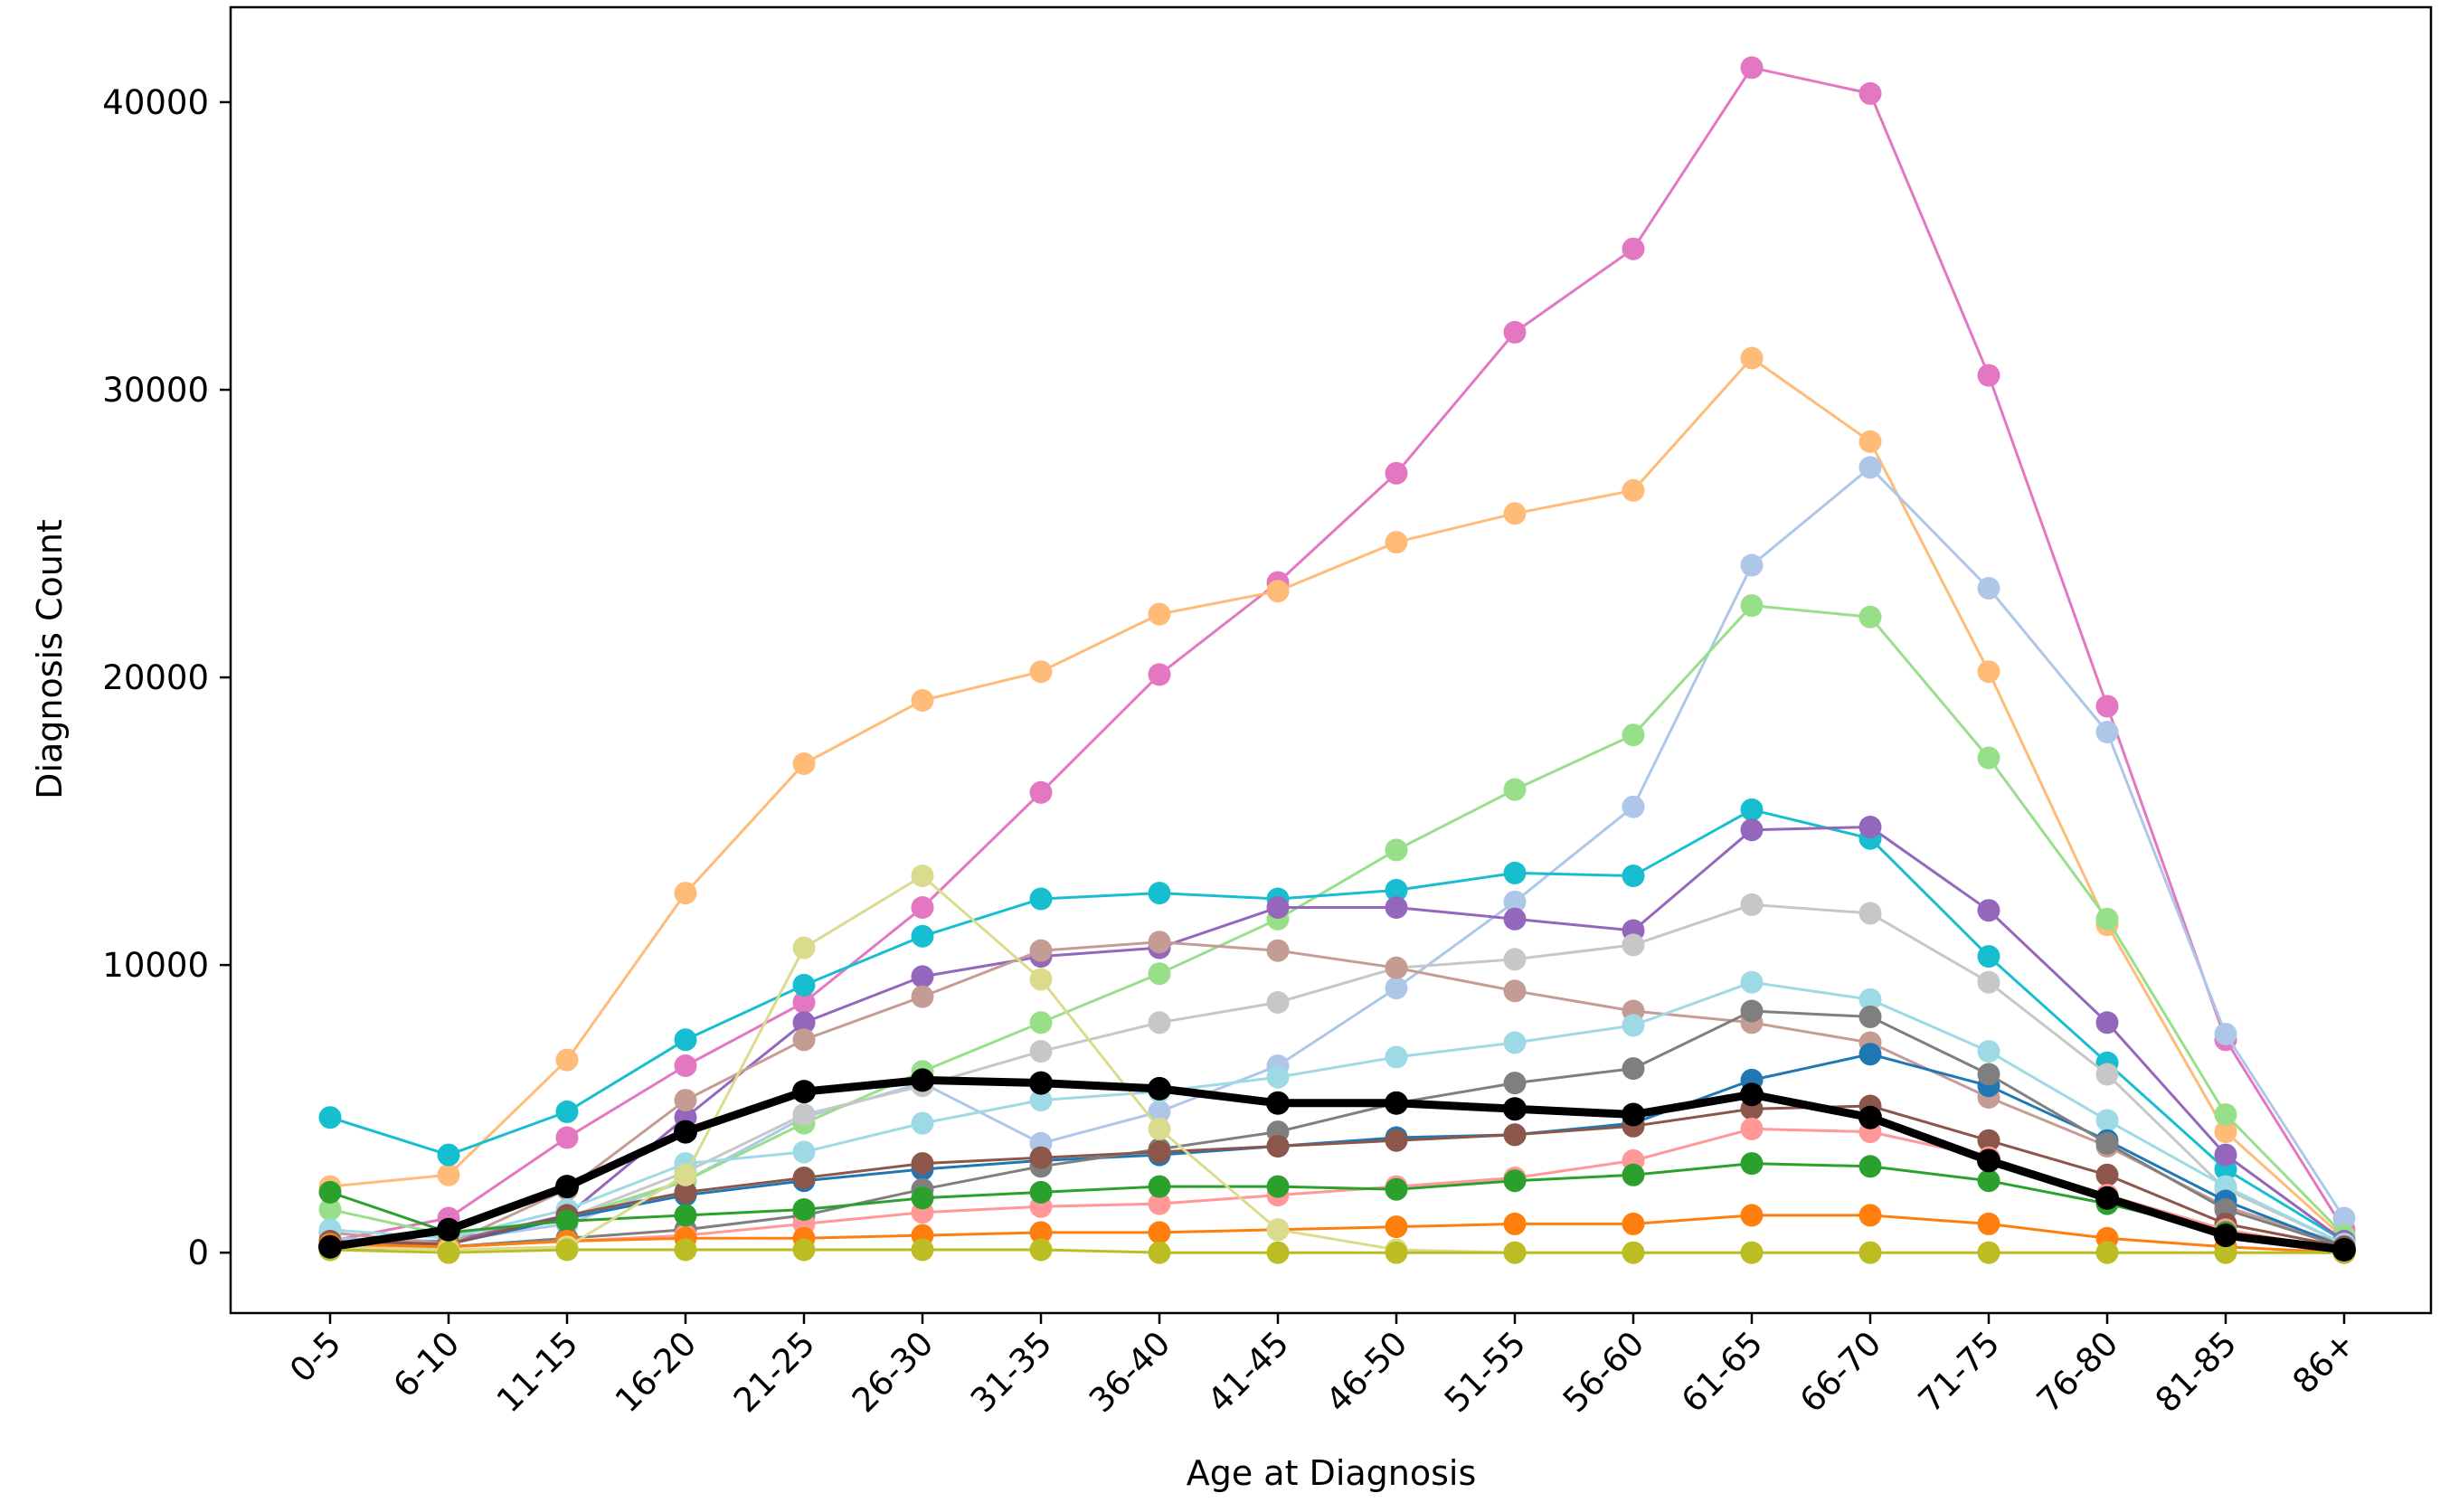  What do you see at coordinates (1840, 1372) in the screenshot?
I see `x-tick-label-13: 66-70` at bounding box center [1840, 1372].